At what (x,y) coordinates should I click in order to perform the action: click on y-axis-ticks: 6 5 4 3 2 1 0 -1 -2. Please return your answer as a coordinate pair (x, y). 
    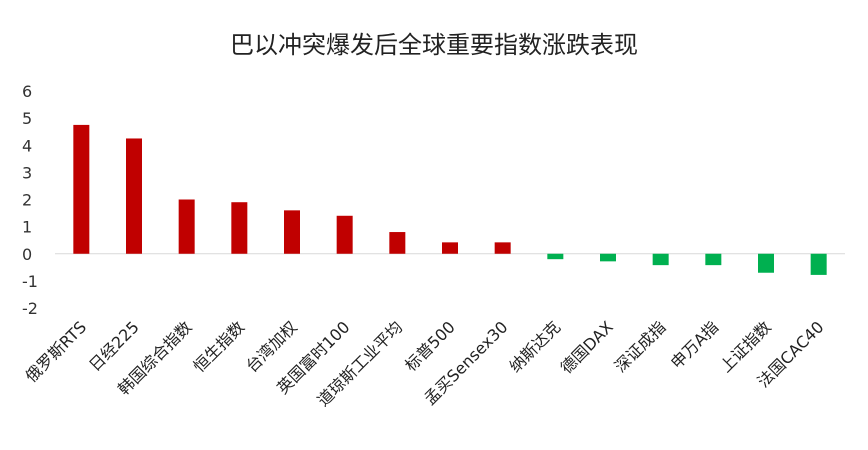
    Looking at the image, I should click on (30, 200).